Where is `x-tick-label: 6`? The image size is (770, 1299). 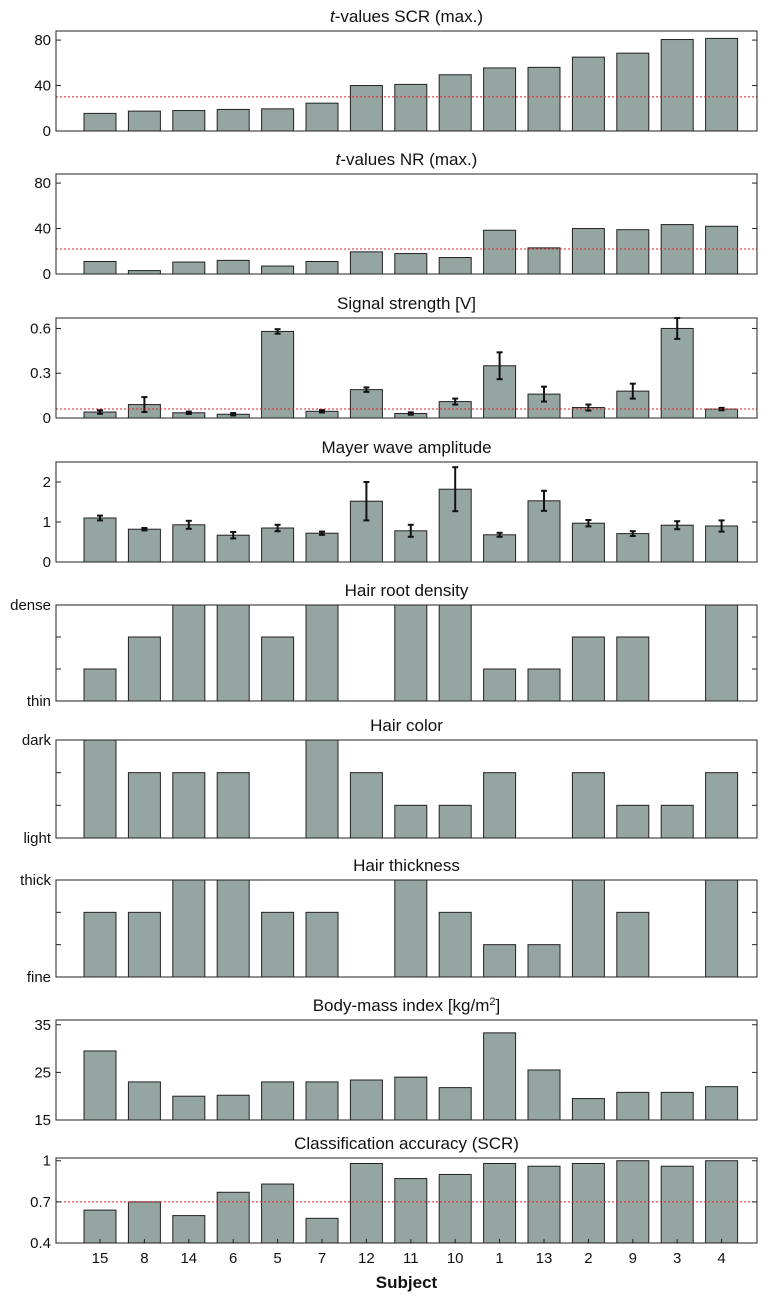 x-tick-label: 6 is located at coordinates (233, 1258).